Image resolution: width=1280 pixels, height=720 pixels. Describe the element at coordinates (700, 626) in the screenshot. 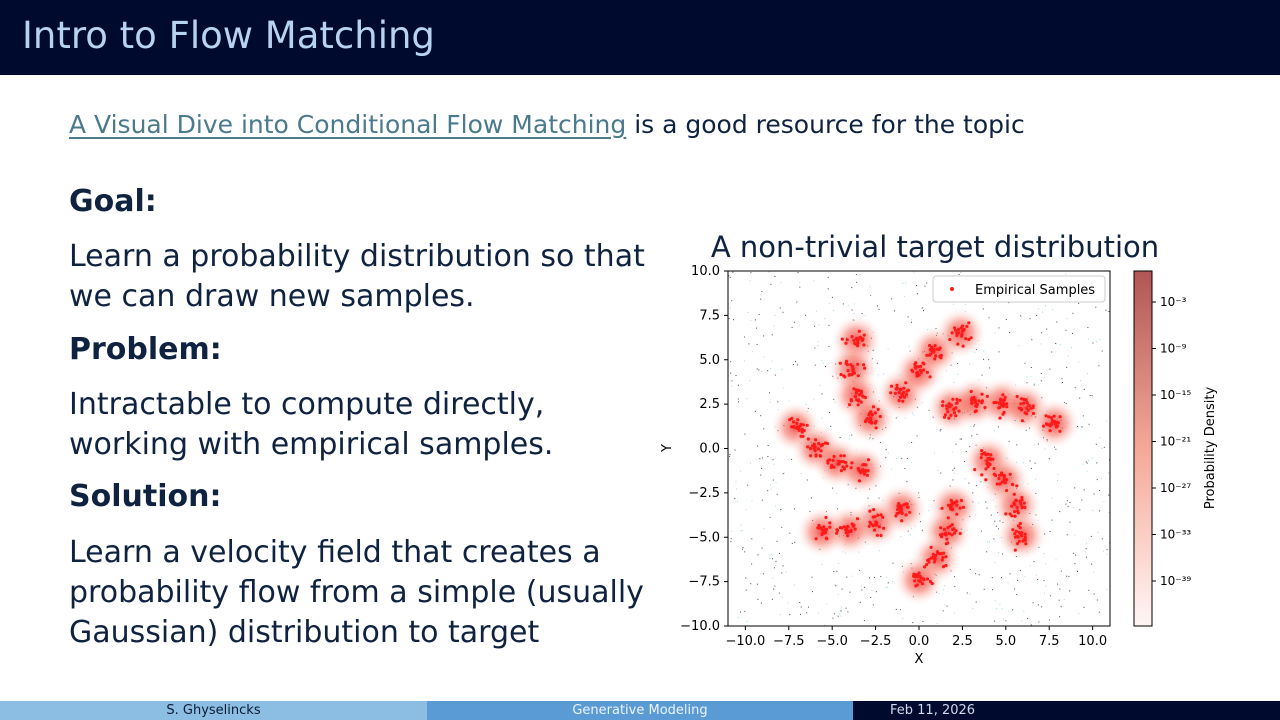

I see `y-tick-label: −10.0` at that location.